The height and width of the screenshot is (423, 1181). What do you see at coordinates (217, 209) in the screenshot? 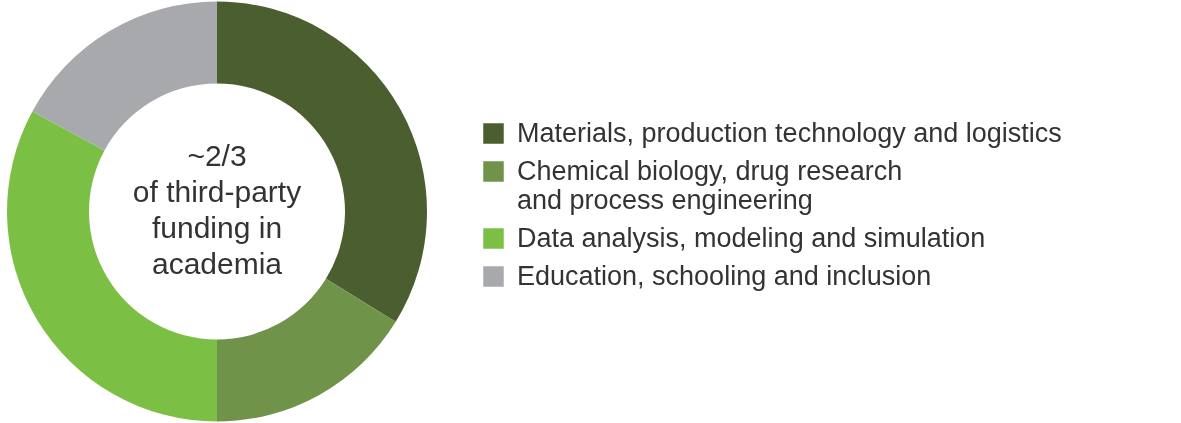
I see `text: ~2/3 of third-party funding in academia` at bounding box center [217, 209].